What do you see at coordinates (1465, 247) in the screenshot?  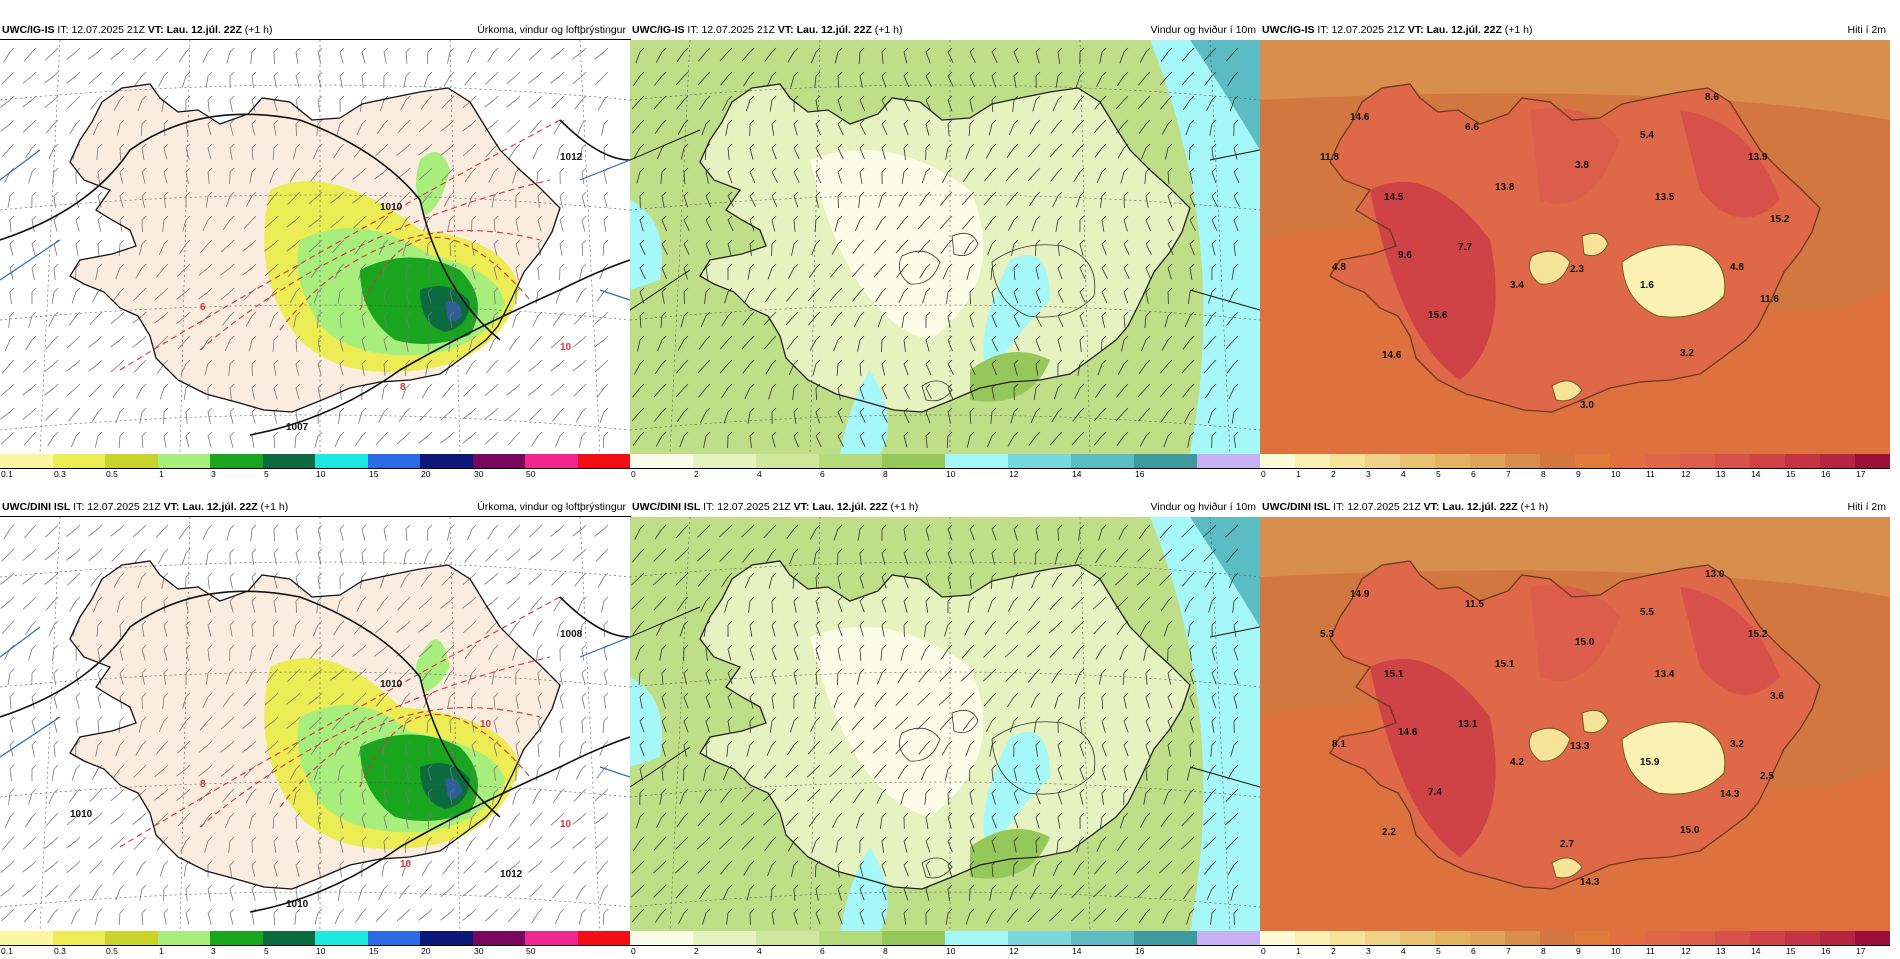 I see `temp-label: 7.7` at bounding box center [1465, 247].